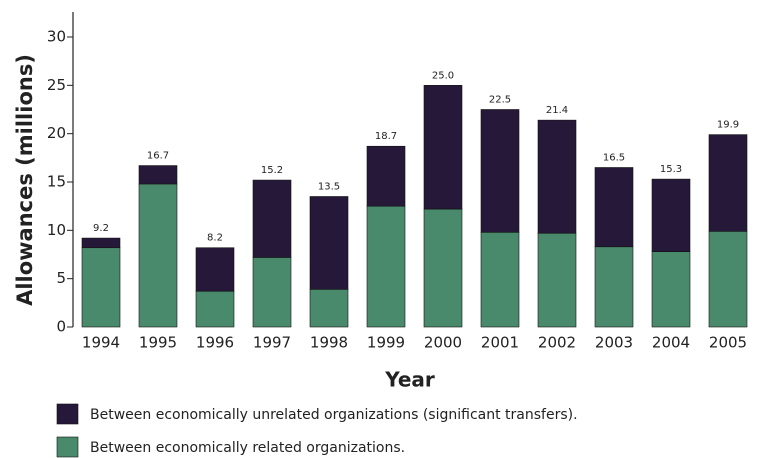 The width and height of the screenshot is (759, 458). What do you see at coordinates (101, 343) in the screenshot?
I see `x-tick-label: 1994` at bounding box center [101, 343].